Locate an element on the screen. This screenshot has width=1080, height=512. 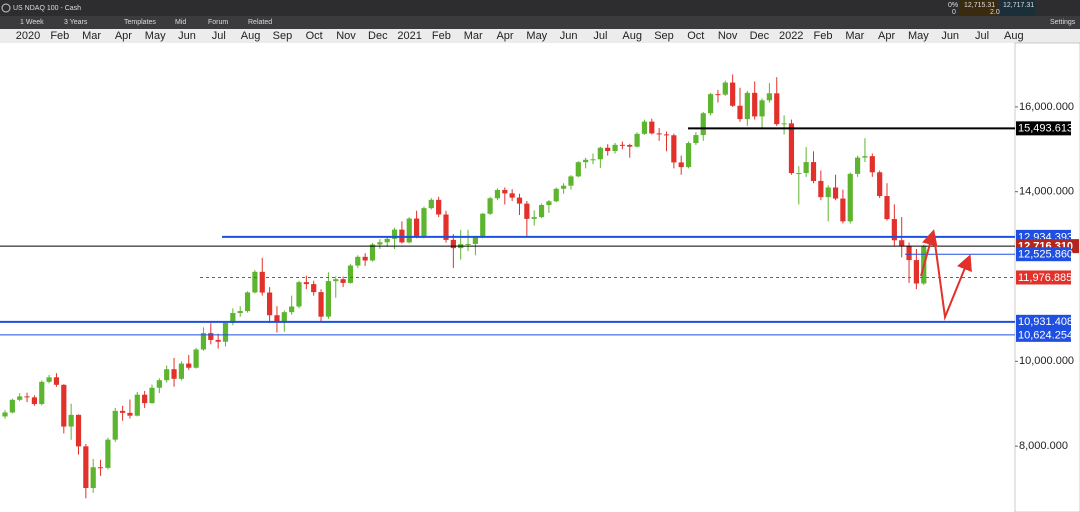
level-label: 11,976.885 is located at coordinates (1045, 278).